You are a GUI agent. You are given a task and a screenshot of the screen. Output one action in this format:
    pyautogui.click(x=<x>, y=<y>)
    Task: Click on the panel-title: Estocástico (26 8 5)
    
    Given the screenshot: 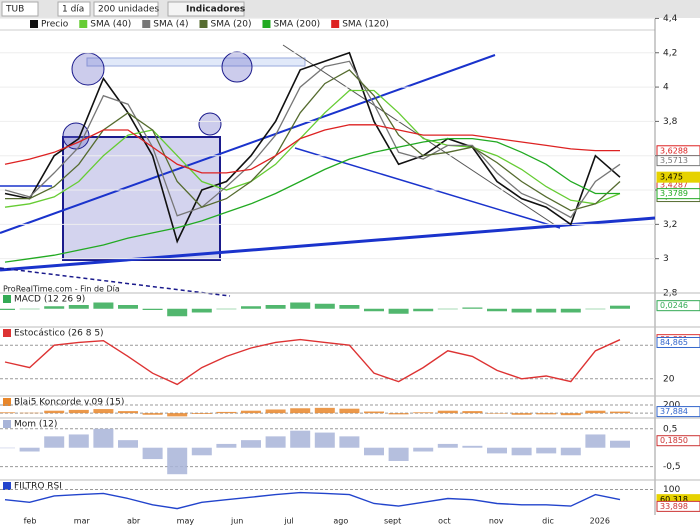 What is the action you would take?
    pyautogui.click(x=59, y=334)
    